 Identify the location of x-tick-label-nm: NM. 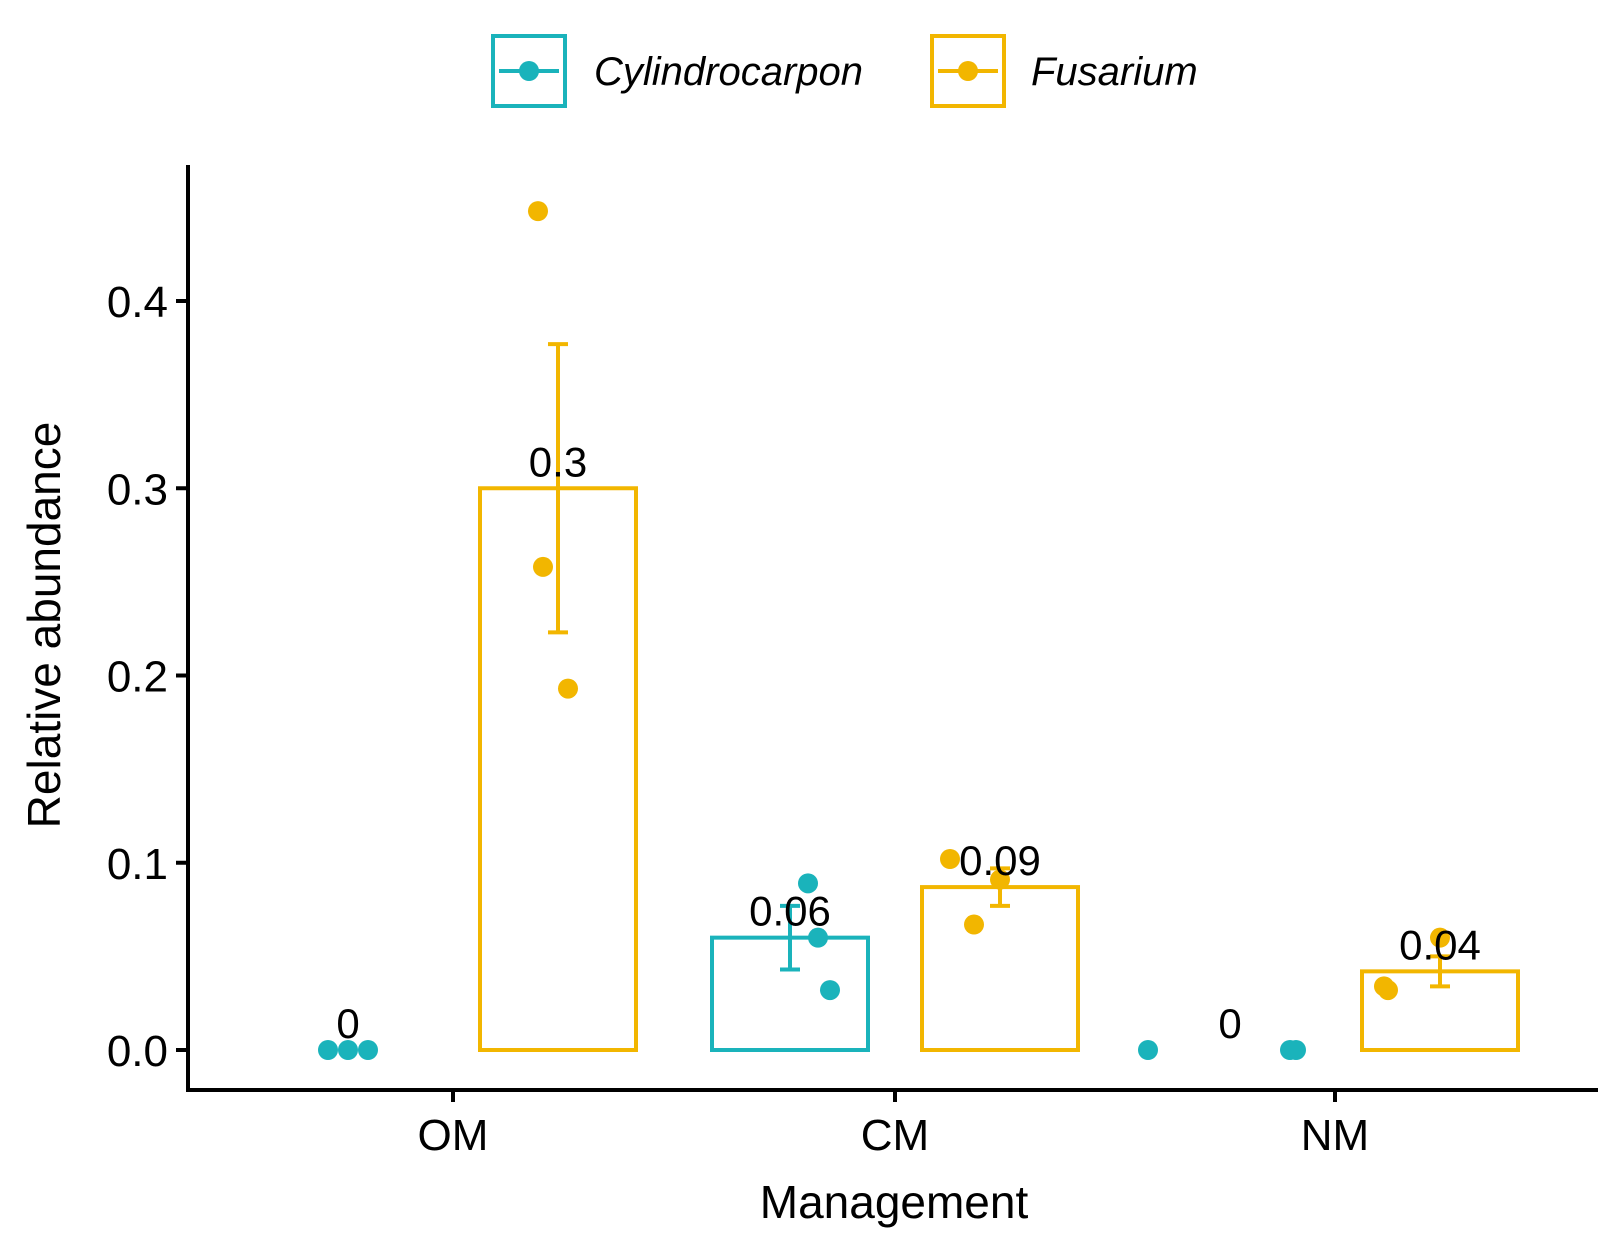
(1335, 1135).